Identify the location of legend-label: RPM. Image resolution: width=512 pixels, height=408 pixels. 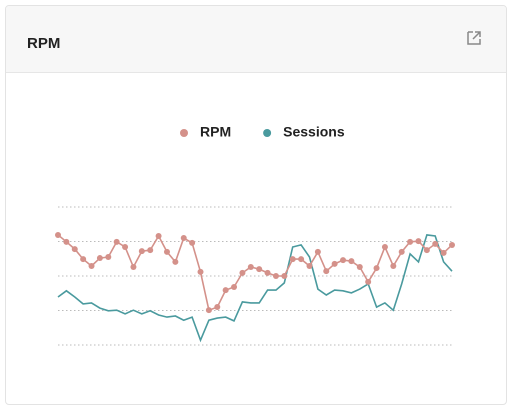
(215, 132).